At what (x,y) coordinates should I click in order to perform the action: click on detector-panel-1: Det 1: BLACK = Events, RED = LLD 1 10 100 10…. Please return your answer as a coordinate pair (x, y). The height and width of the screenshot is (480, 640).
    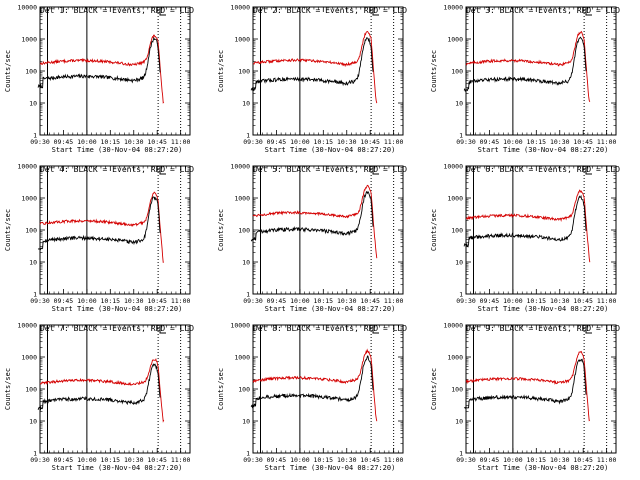
    Looking at the image, I should click on (99, 79).